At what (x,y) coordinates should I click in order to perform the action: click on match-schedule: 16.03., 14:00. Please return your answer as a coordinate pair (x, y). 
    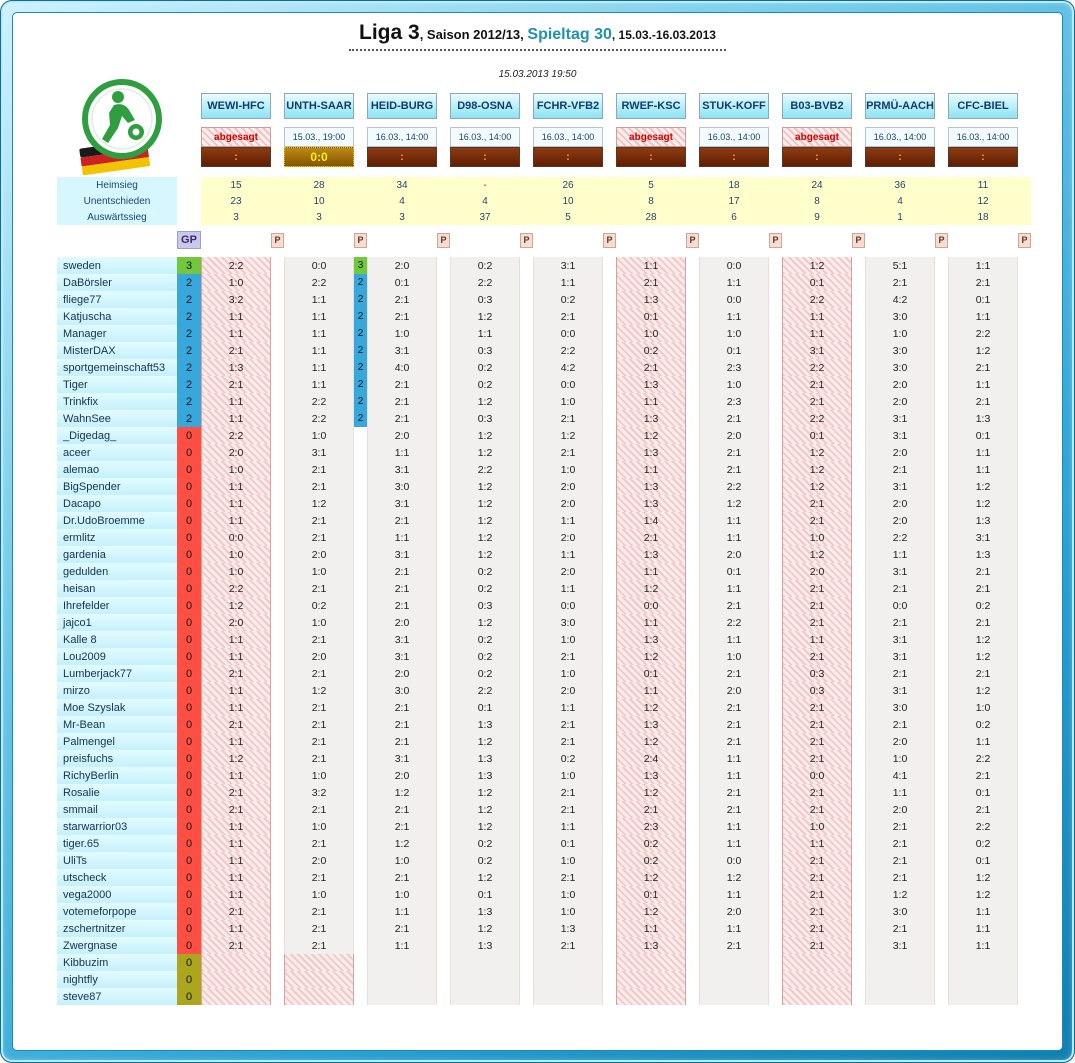
    Looking at the image, I should click on (983, 137).